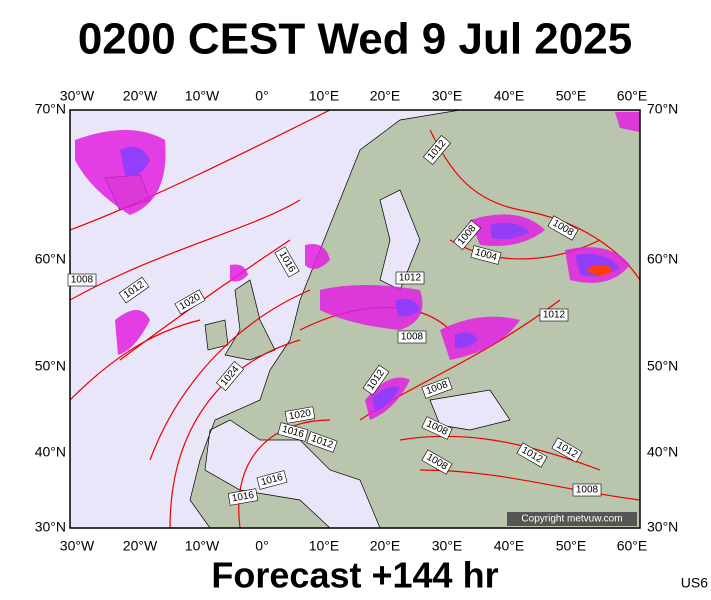  I want to click on copyright: Copyright metvuw.com, so click(571, 519).